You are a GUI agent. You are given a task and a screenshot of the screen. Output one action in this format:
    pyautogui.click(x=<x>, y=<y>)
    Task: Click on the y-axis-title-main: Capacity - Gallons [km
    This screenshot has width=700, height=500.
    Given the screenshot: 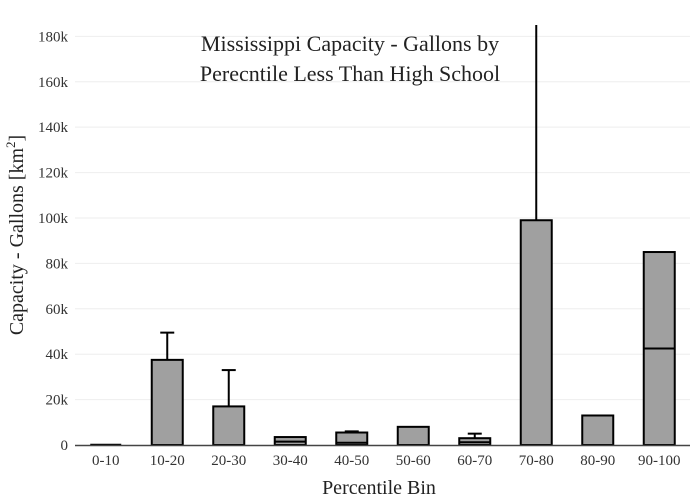 What is the action you would take?
    pyautogui.click(x=17, y=242)
    